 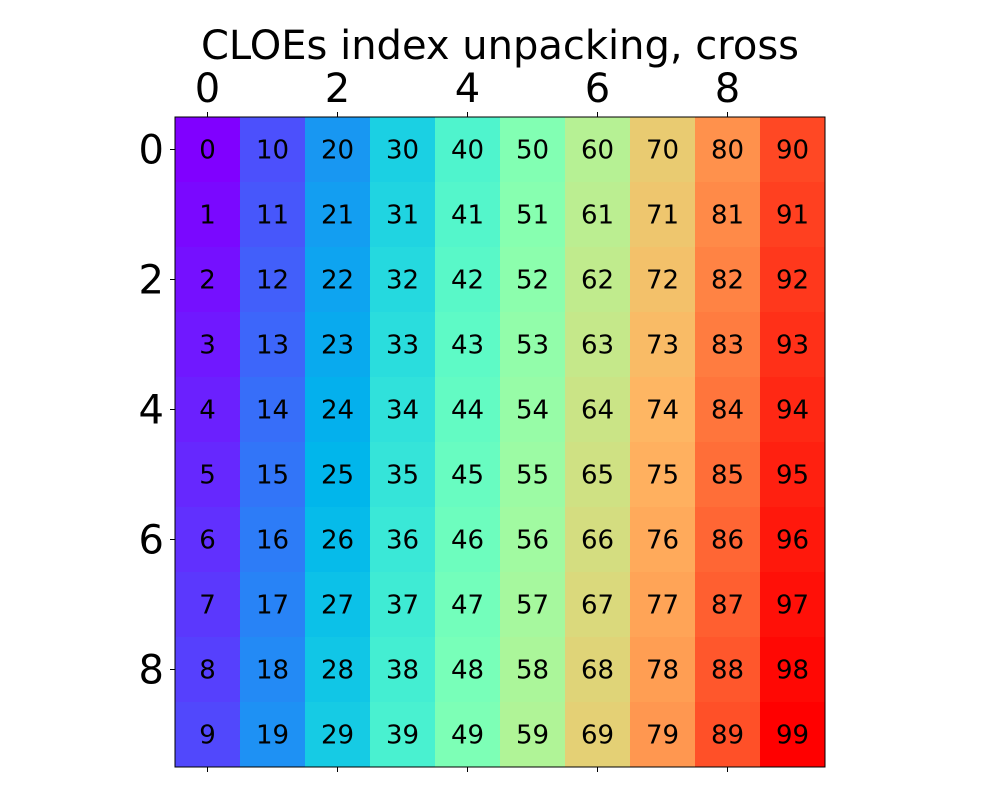 I want to click on cell-value-label: 97, so click(x=792, y=606).